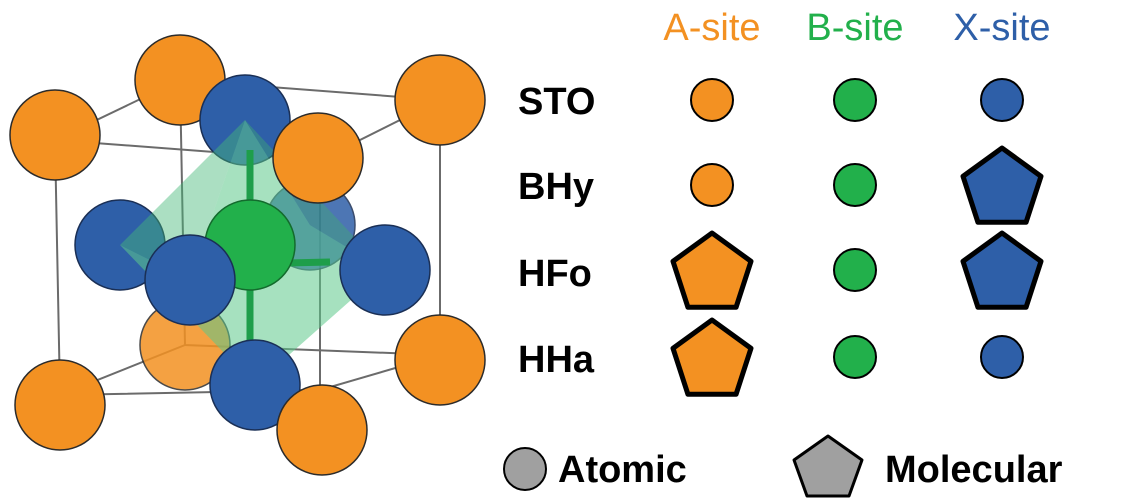 The width and height of the screenshot is (1139, 504). What do you see at coordinates (712, 270) in the screenshot?
I see `hfo-a-site-molecular-symbol` at bounding box center [712, 270].